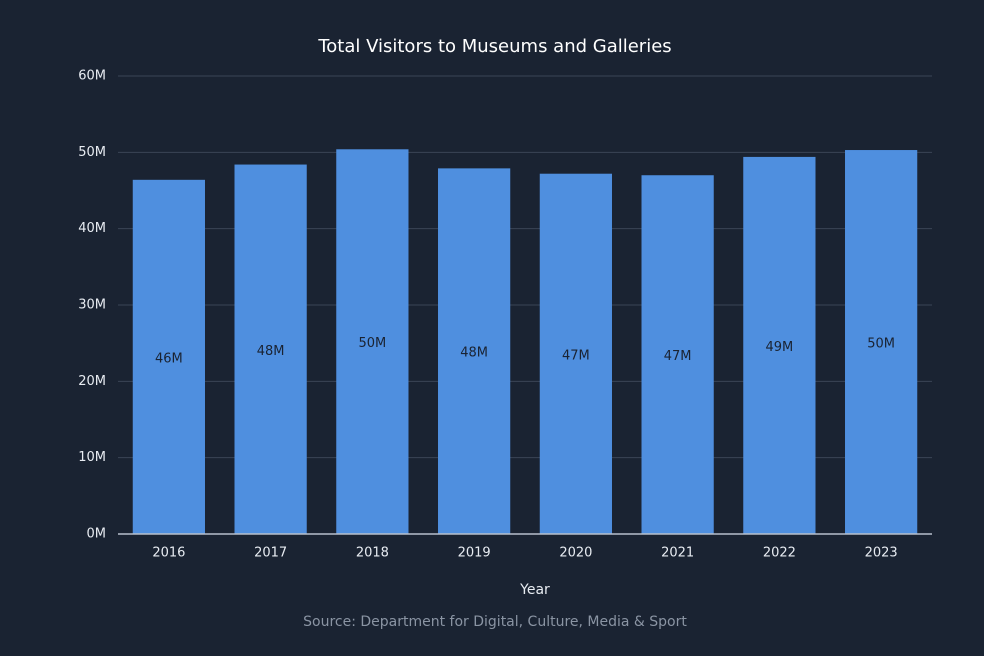  I want to click on y-tick-label: 10M, so click(92, 457).